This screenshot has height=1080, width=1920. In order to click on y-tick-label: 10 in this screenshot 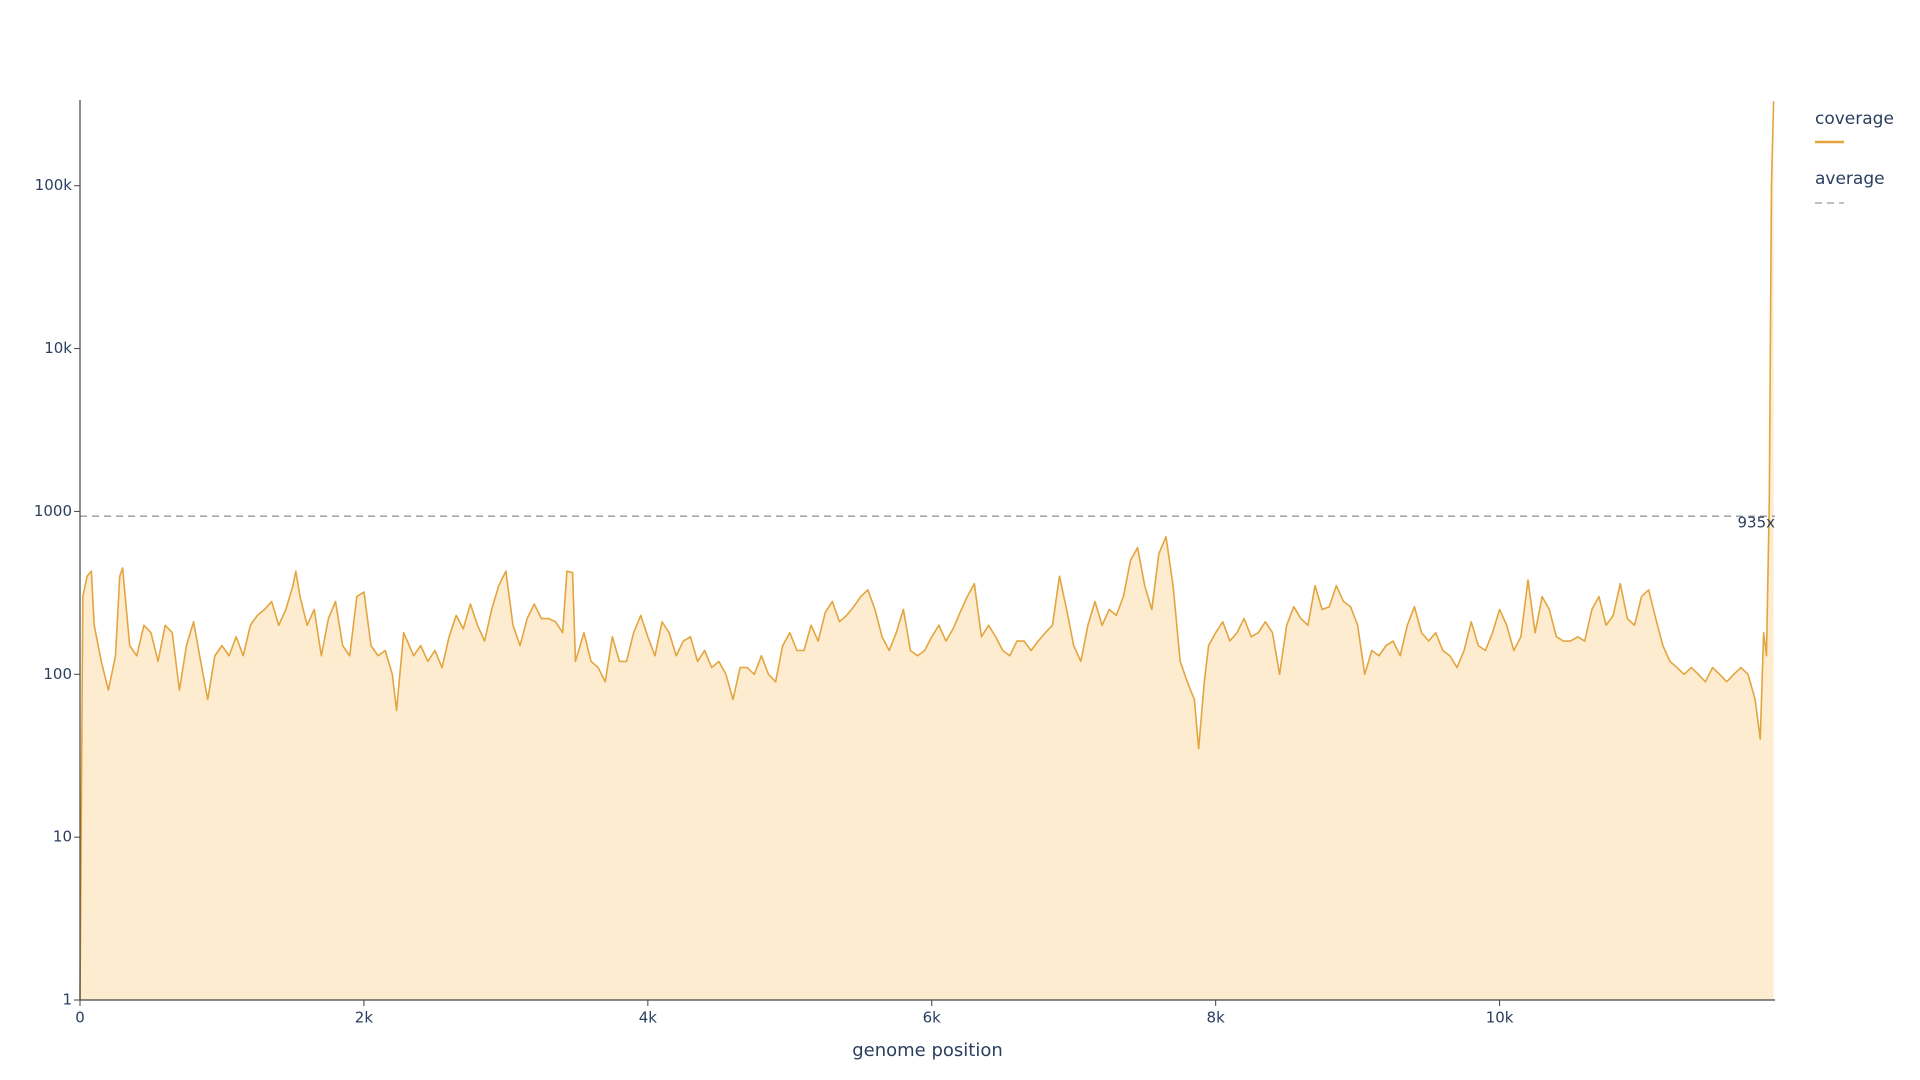, I will do `click(62, 837)`.